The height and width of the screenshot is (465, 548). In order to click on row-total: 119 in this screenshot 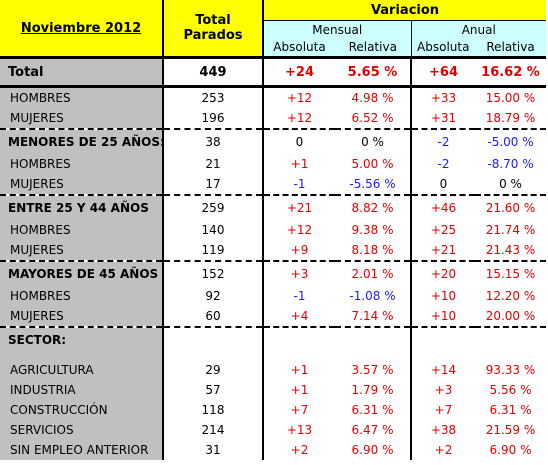, I will do `click(213, 250)`.